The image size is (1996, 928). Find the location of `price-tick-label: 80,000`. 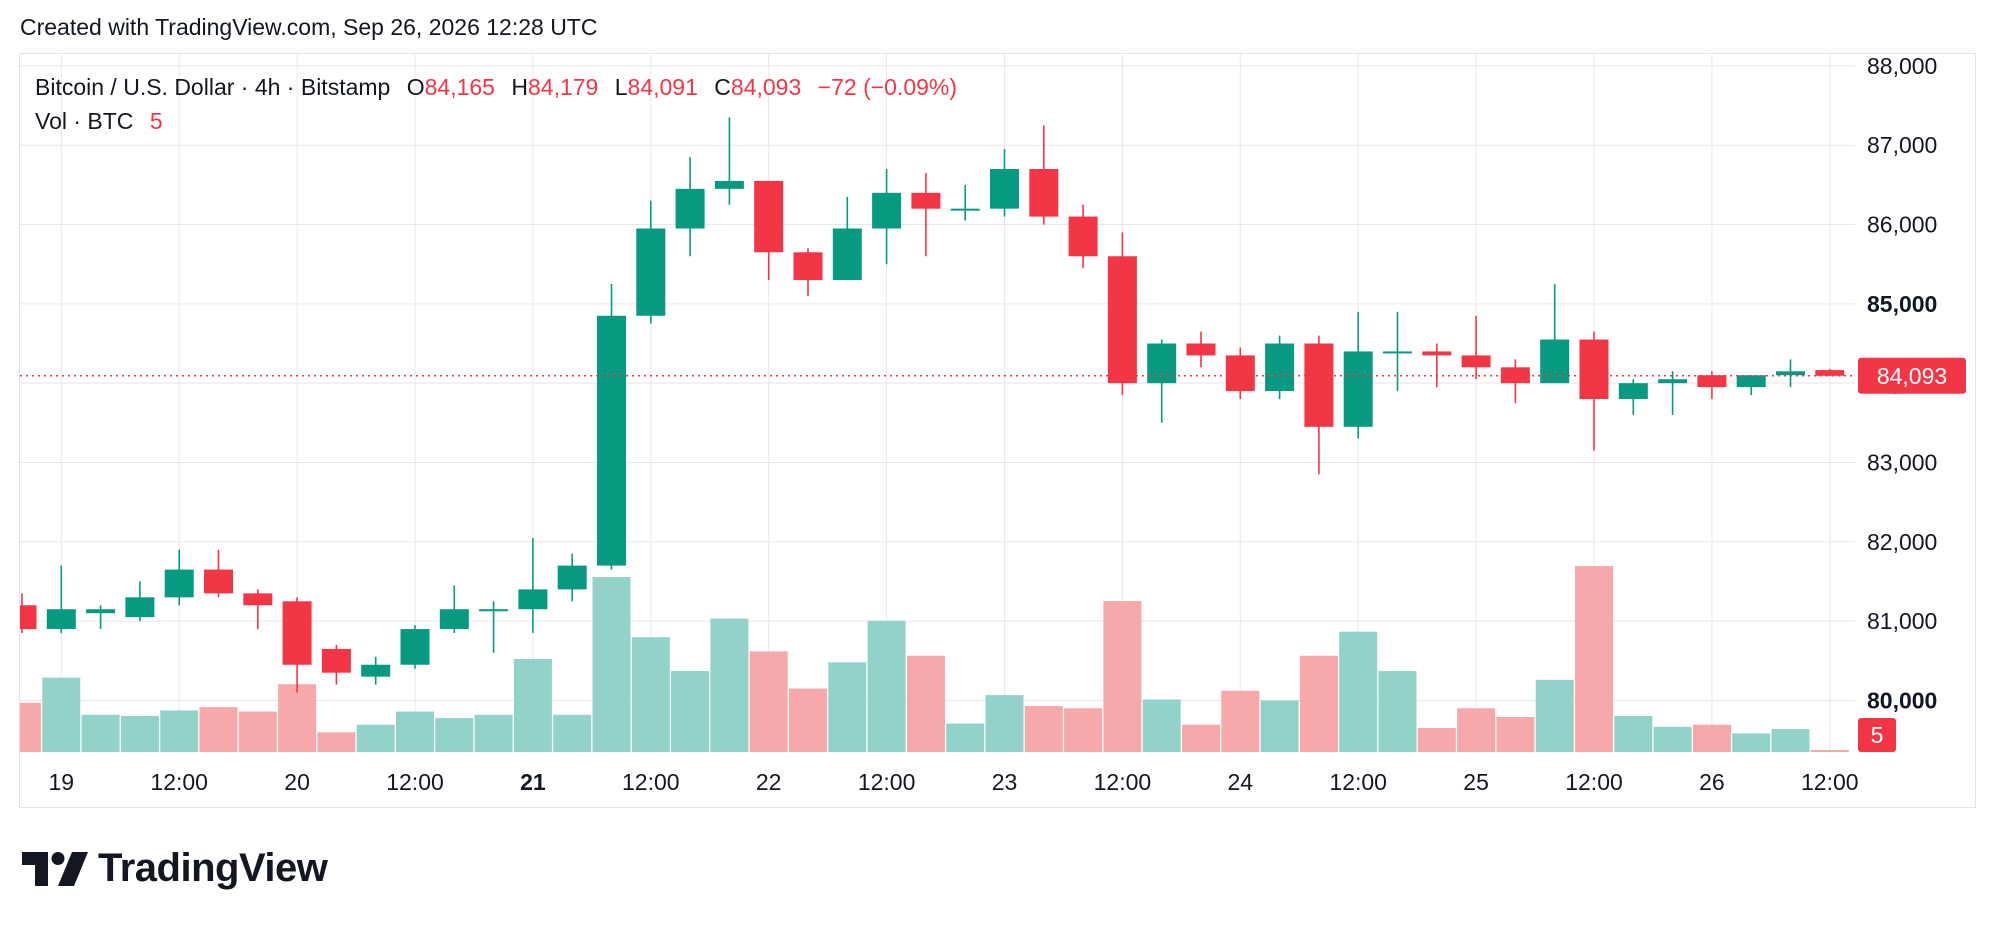

price-tick-label: 80,000 is located at coordinates (1902, 700).